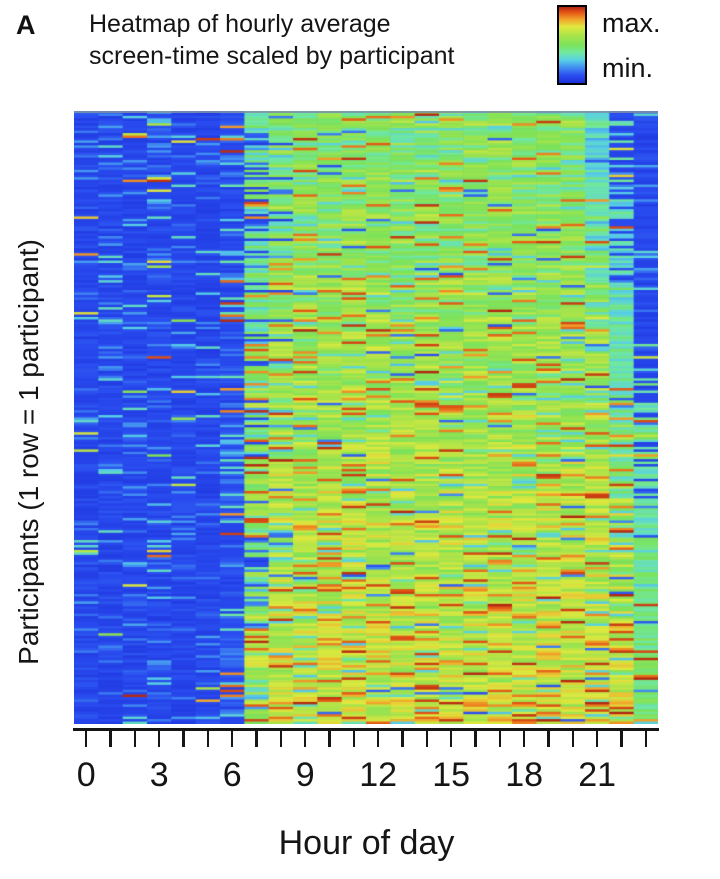 The image size is (720, 879). I want to click on colorbar-legend, so click(572, 45).